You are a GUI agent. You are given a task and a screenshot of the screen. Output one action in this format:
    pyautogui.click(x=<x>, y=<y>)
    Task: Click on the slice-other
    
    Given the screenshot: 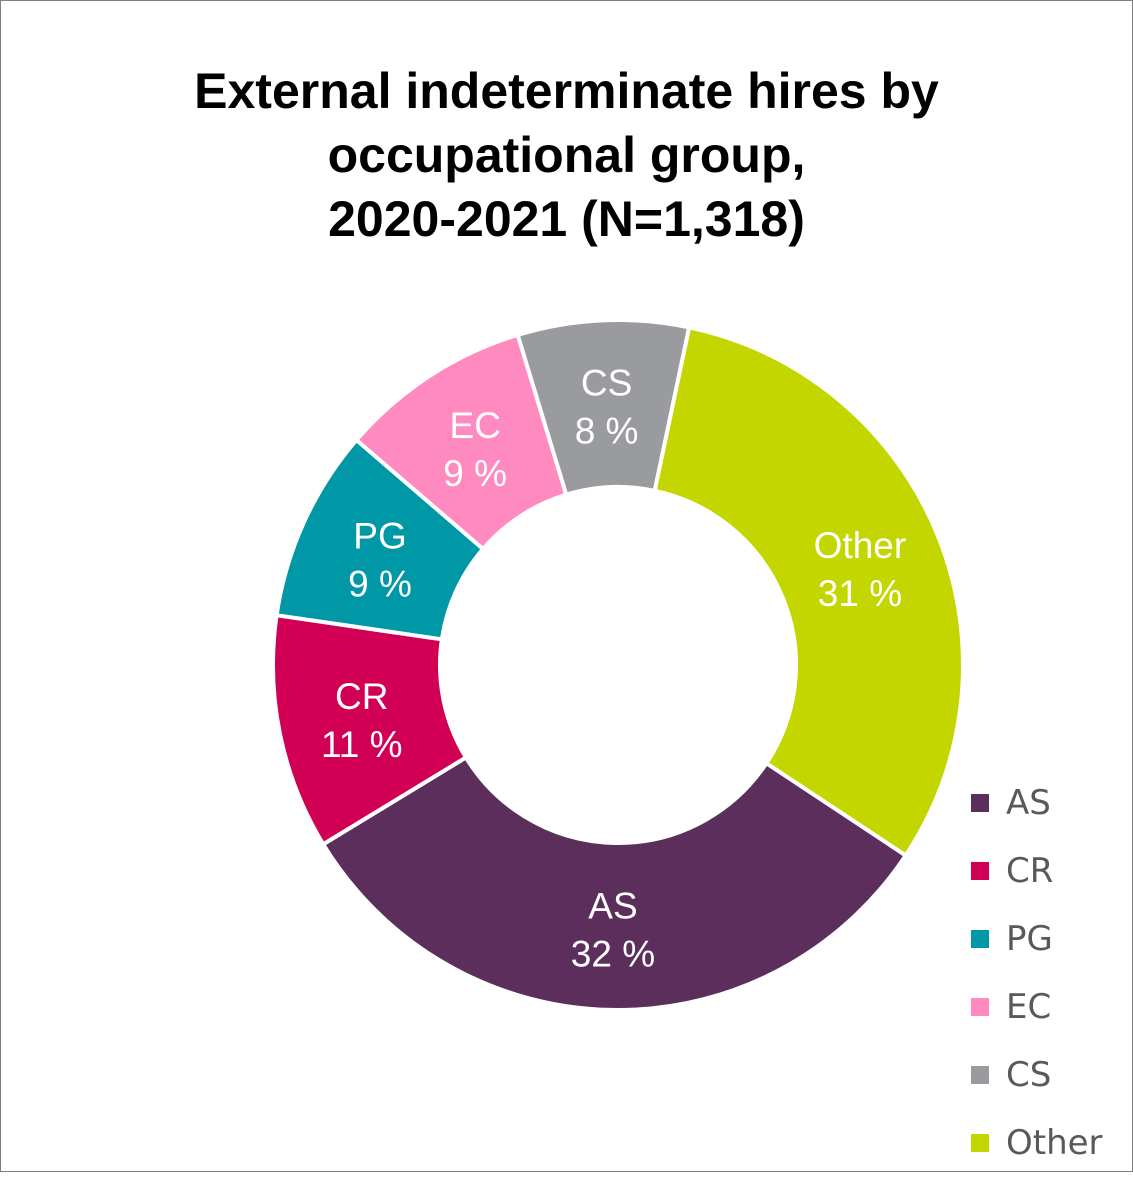 What is the action you would take?
    pyautogui.click(x=808, y=592)
    